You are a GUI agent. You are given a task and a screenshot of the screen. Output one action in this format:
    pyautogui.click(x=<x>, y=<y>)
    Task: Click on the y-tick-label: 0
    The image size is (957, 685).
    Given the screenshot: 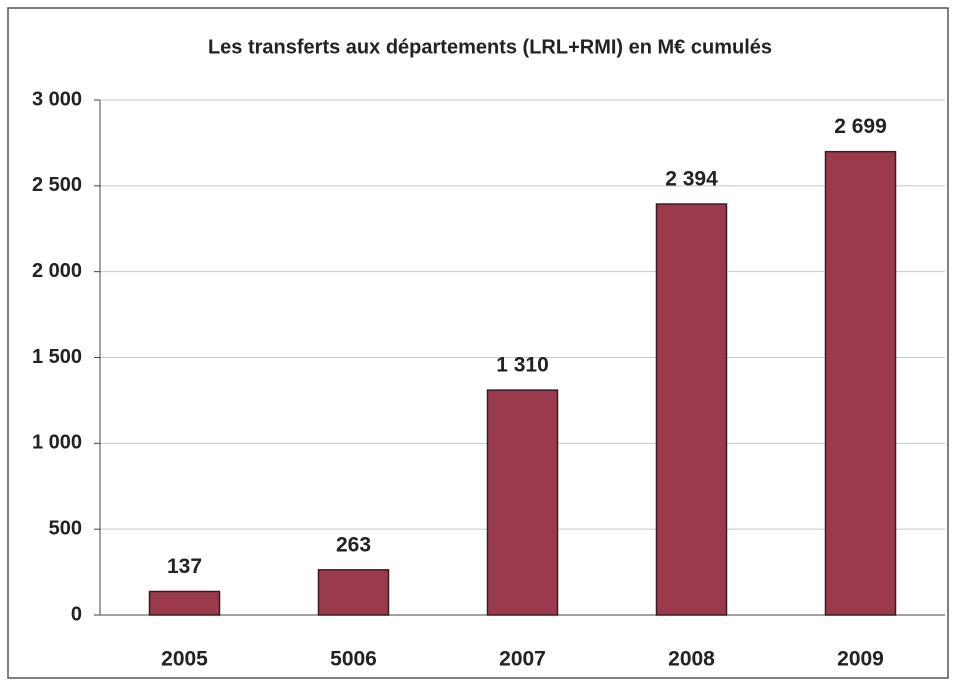 What is the action you would take?
    pyautogui.click(x=76, y=614)
    